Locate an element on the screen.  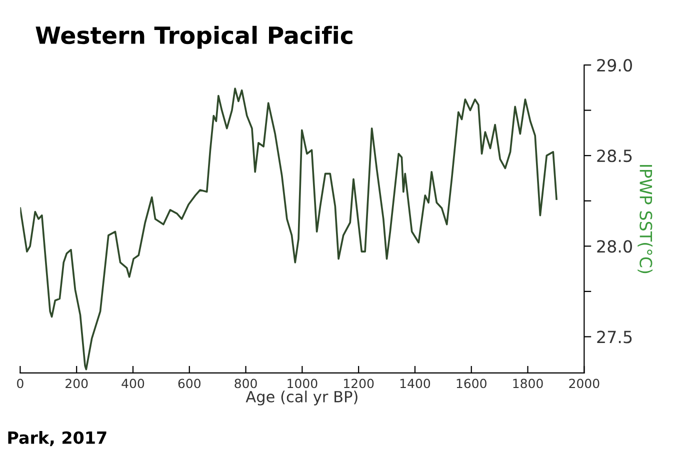
x-tick-label: 200 is located at coordinates (77, 383).